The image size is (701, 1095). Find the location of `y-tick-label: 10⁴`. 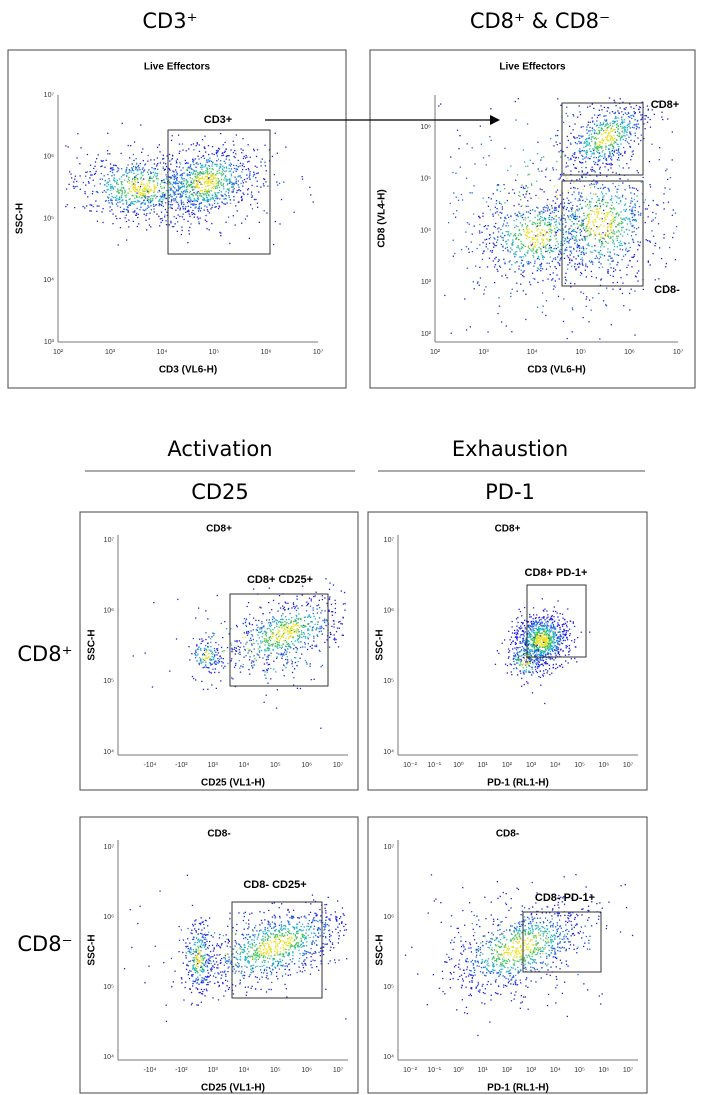

y-tick-label: 10⁴ is located at coordinates (108, 752).